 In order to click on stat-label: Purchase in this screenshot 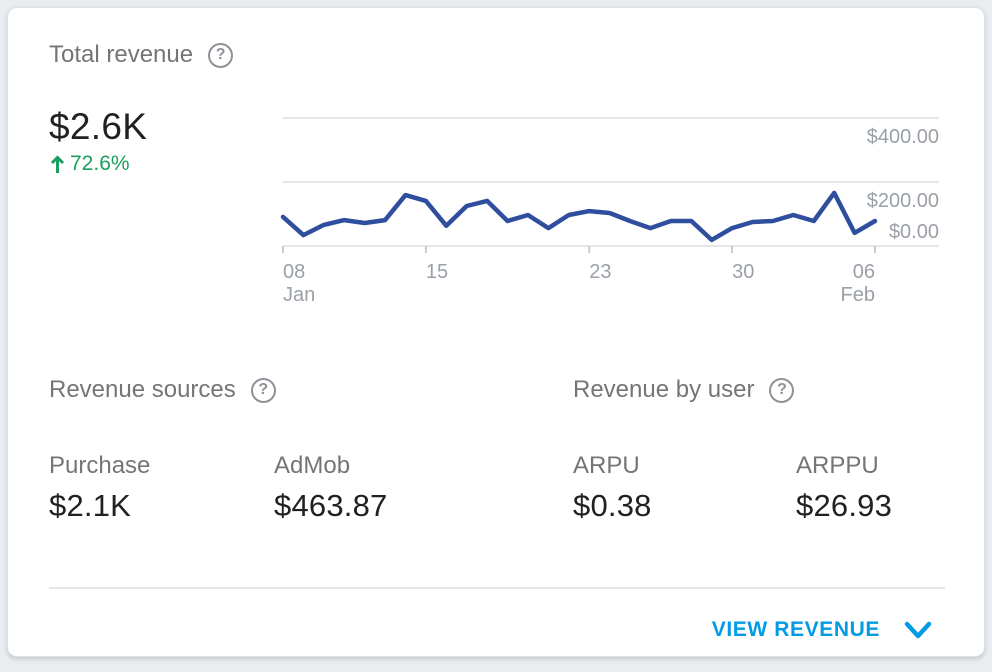, I will do `click(100, 465)`.